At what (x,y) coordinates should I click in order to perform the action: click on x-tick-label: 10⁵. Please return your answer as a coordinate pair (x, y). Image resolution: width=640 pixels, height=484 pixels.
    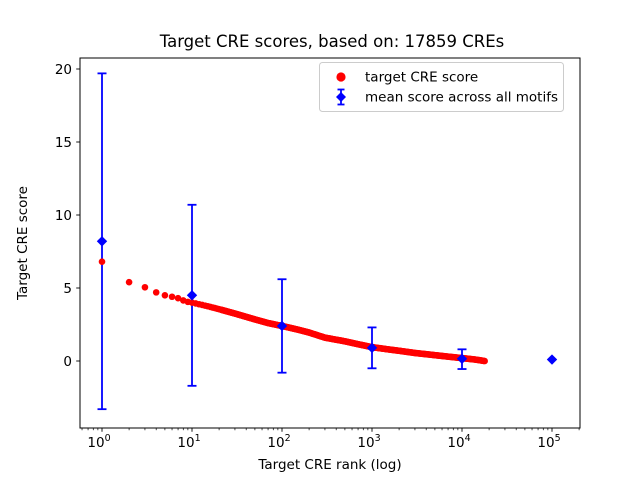
    Looking at the image, I should click on (548, 442).